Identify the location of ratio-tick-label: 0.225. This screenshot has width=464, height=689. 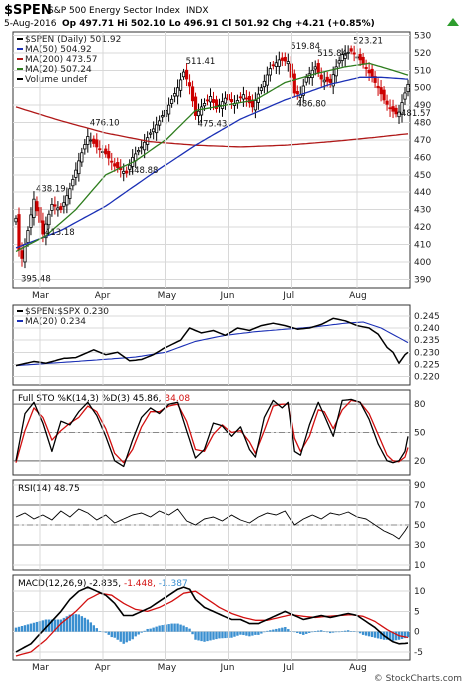
(427, 365).